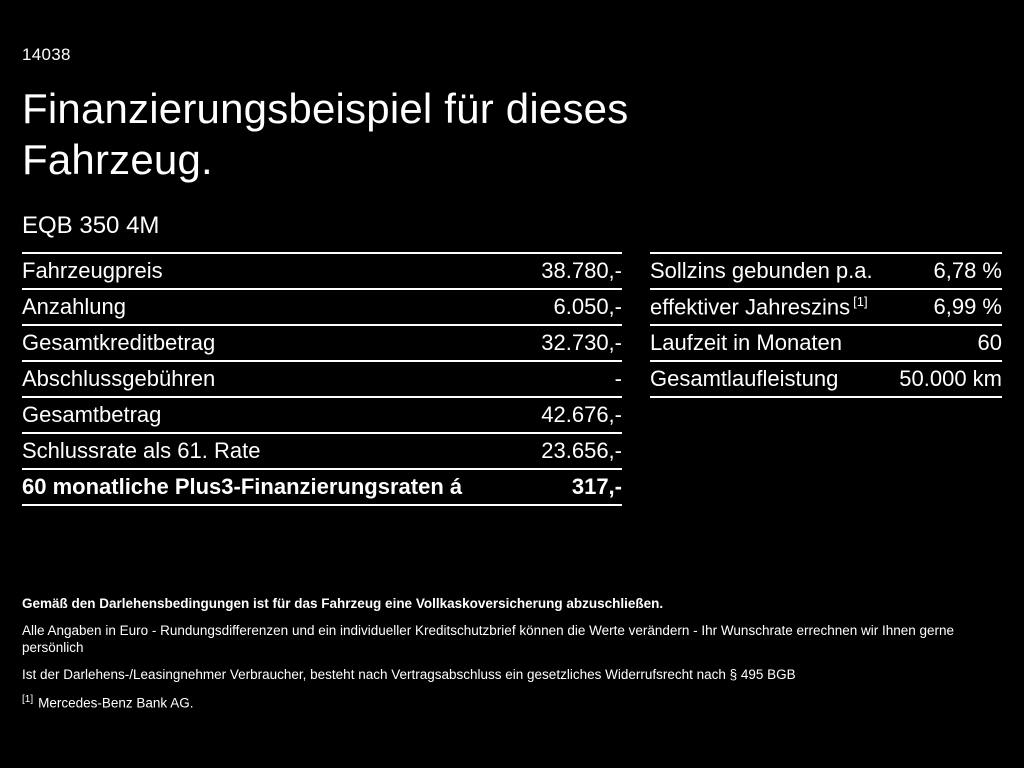  Describe the element at coordinates (92, 271) in the screenshot. I see `row-label: Fahrzeugpreis` at that location.